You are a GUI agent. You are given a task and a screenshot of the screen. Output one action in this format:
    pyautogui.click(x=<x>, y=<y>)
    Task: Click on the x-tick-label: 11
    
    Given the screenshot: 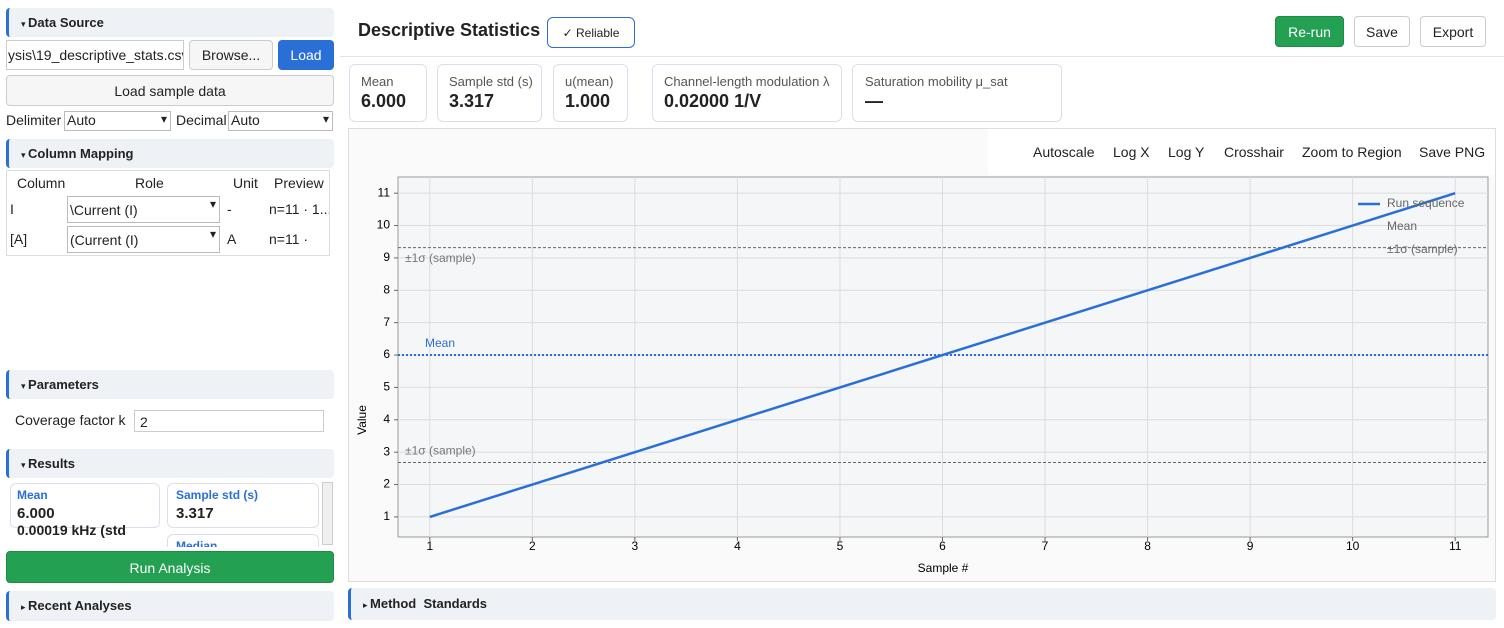 What is the action you would take?
    pyautogui.click(x=1455, y=546)
    